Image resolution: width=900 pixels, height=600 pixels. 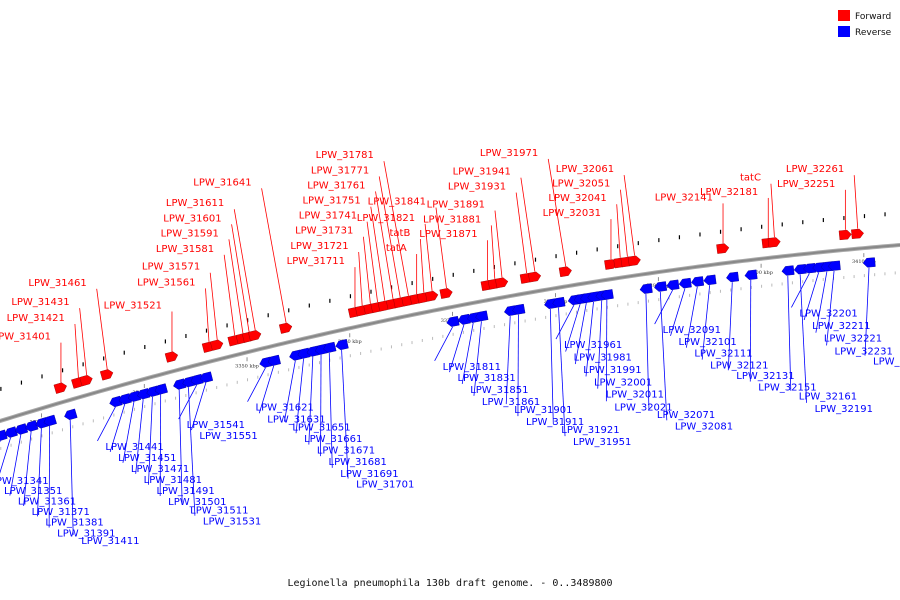 I want to click on gene-label-lpw-31501: LPW_31501, so click(x=197, y=502).